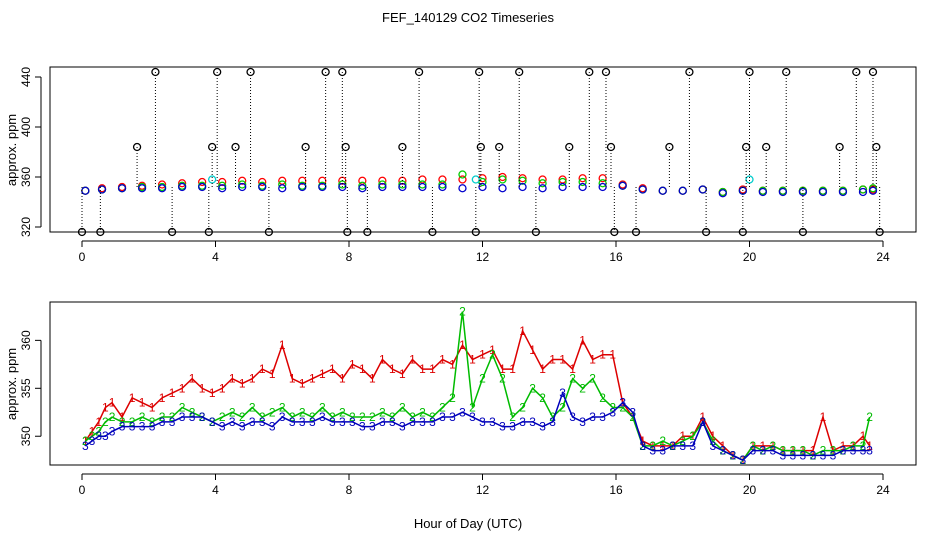 The height and width of the screenshot is (540, 936). What do you see at coordinates (883, 257) in the screenshot?
I see `top-x-tick-label: 24` at bounding box center [883, 257].